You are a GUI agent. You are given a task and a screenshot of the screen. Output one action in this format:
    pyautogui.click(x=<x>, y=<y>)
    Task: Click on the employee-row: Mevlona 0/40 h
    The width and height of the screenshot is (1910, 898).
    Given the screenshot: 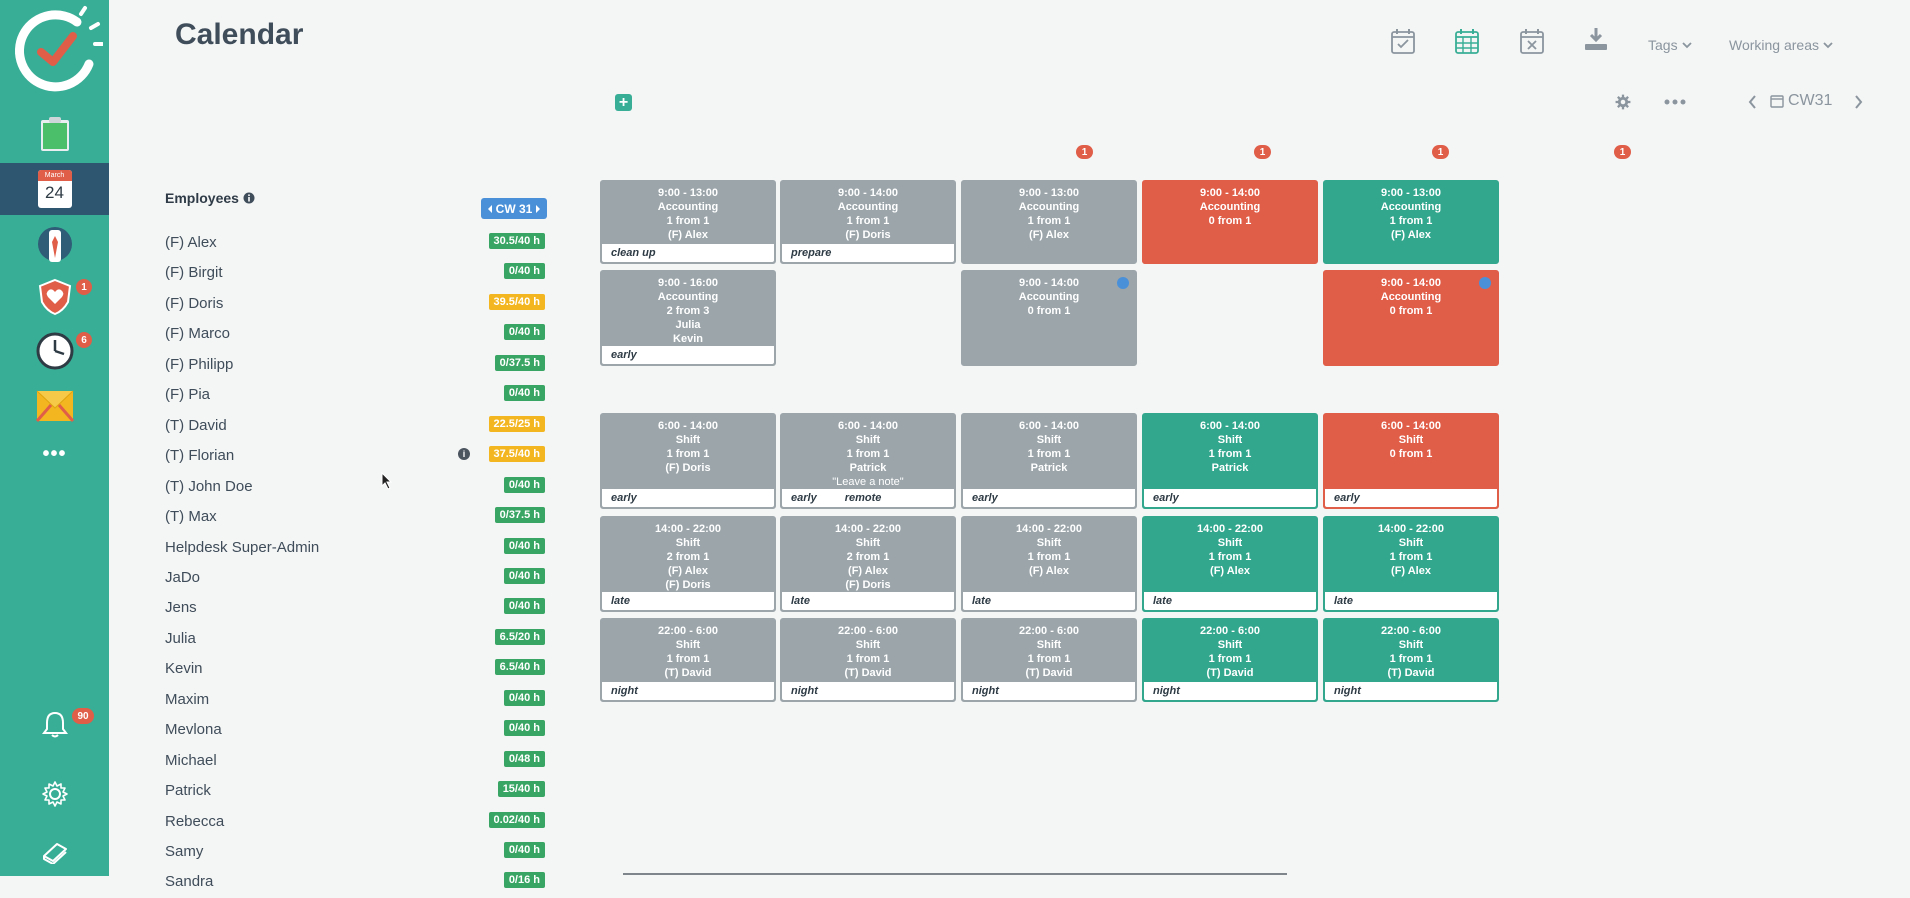 What is the action you would take?
    pyautogui.click(x=355, y=731)
    